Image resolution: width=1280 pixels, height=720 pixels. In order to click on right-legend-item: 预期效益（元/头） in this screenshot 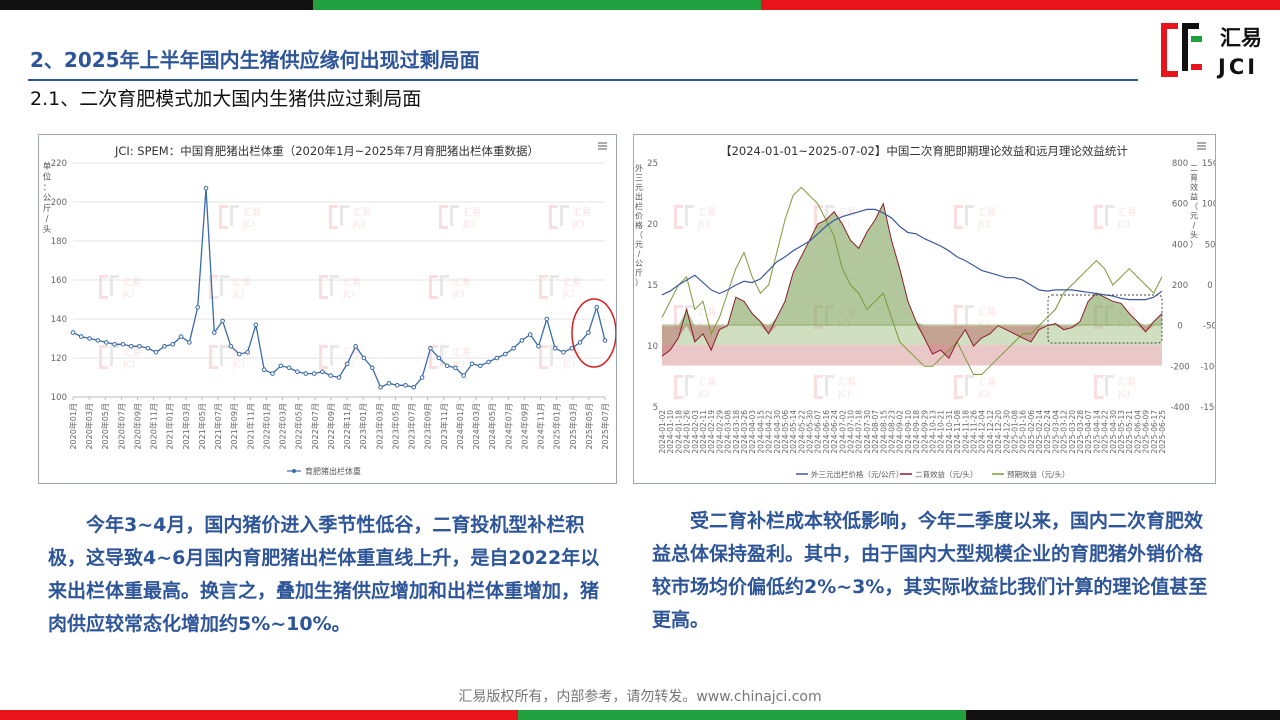, I will do `click(1031, 474)`.